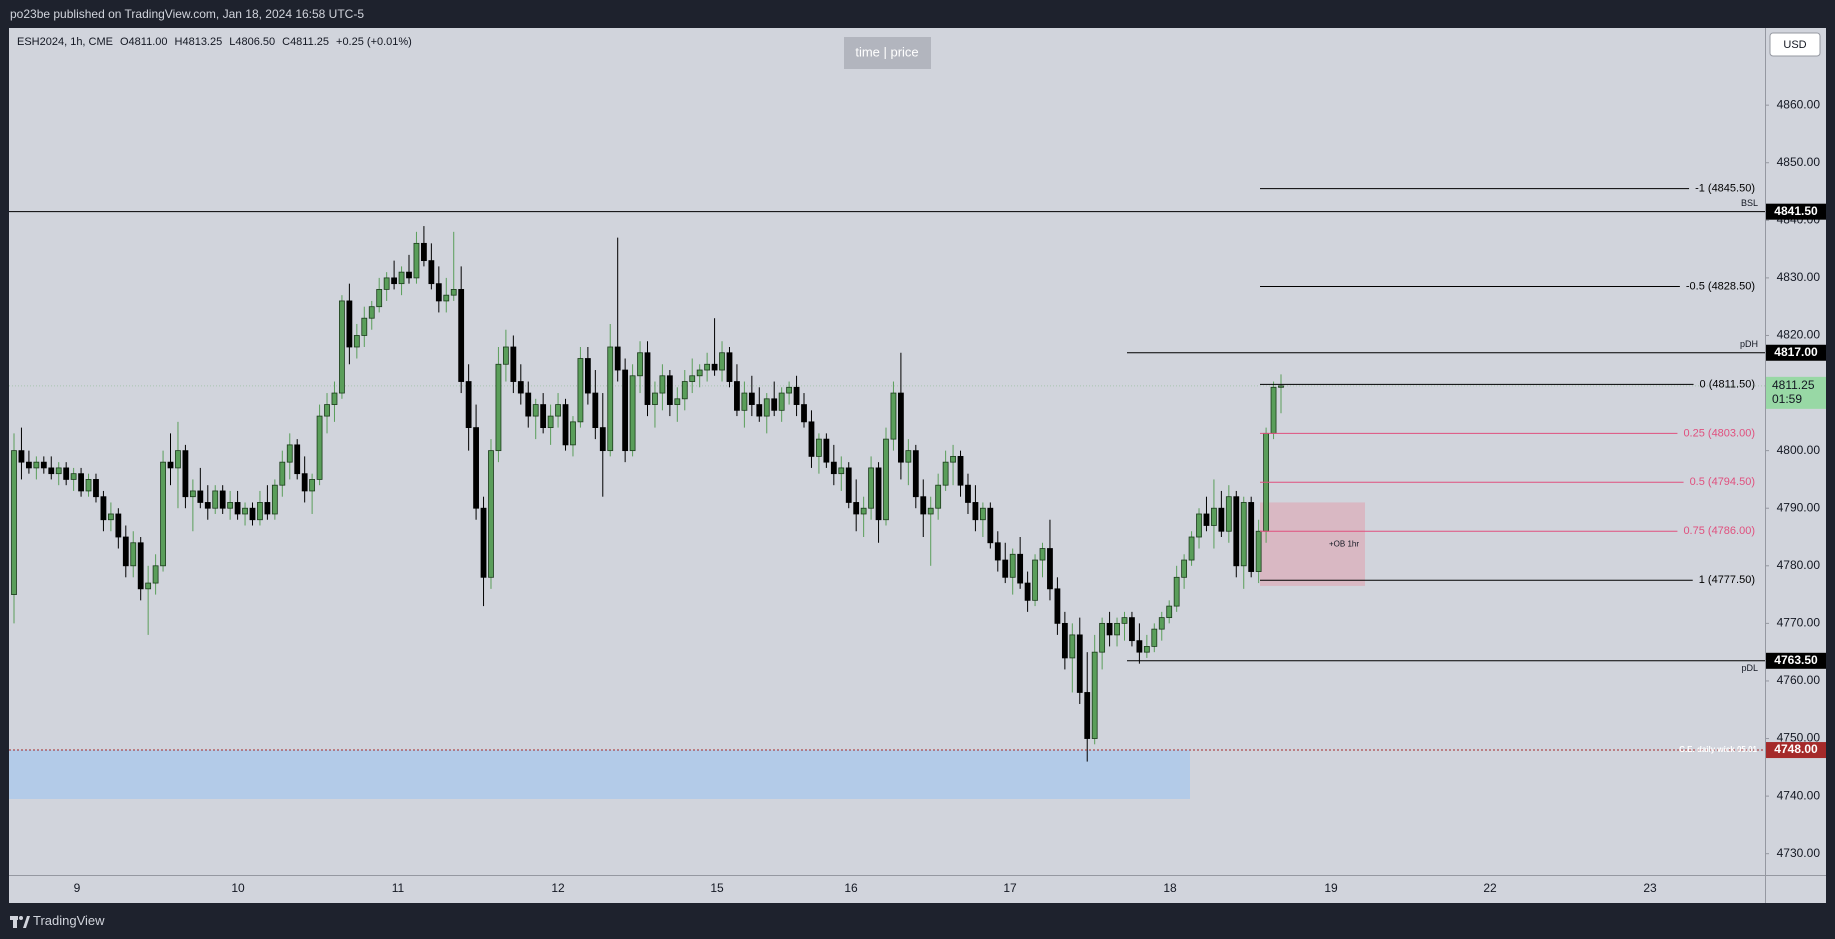 Image resolution: width=1835 pixels, height=939 pixels. I want to click on fib-label: 1 (4777.50), so click(1727, 580).